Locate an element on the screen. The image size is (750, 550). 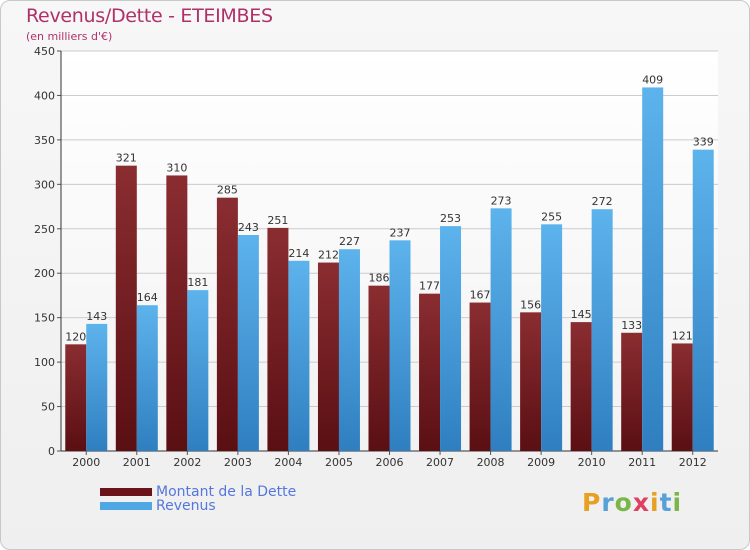
data-label-debt: 120 is located at coordinates (75, 336).